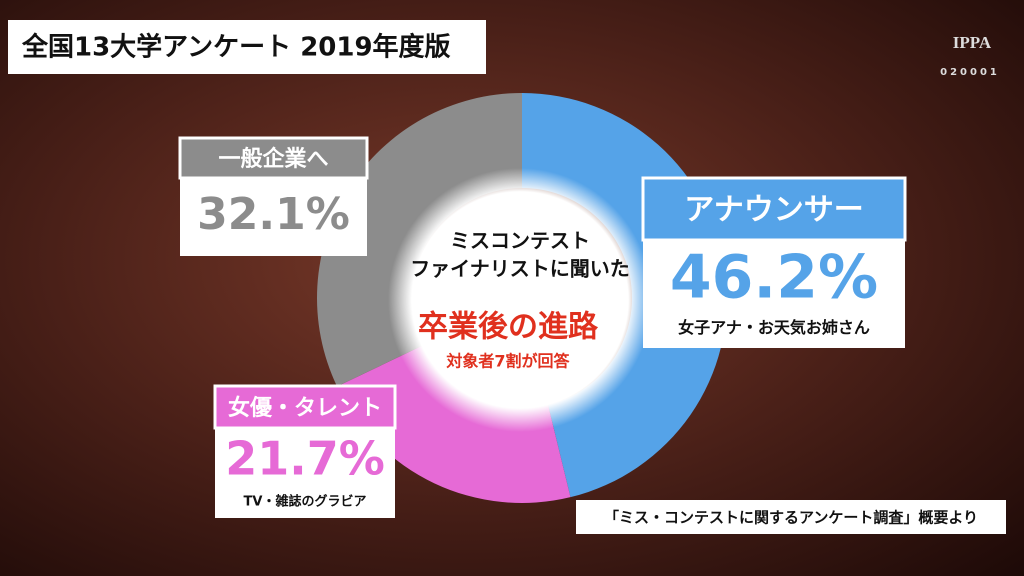 The image size is (1024, 576). I want to click on category-label: 女優・タレント, so click(305, 408).